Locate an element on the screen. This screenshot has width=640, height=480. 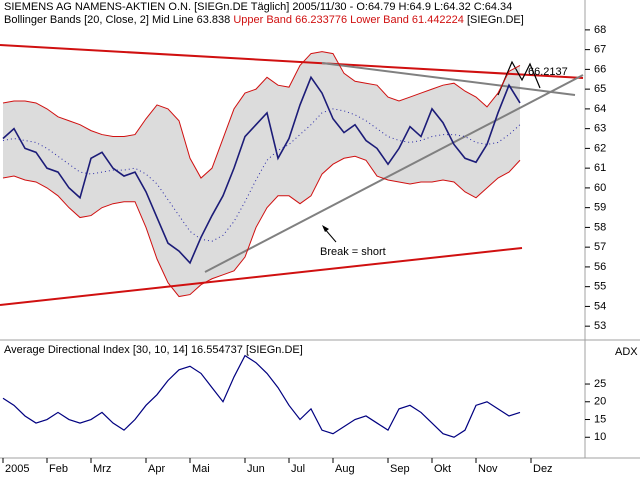
y-tick-label: 64 is located at coordinates (600, 109).